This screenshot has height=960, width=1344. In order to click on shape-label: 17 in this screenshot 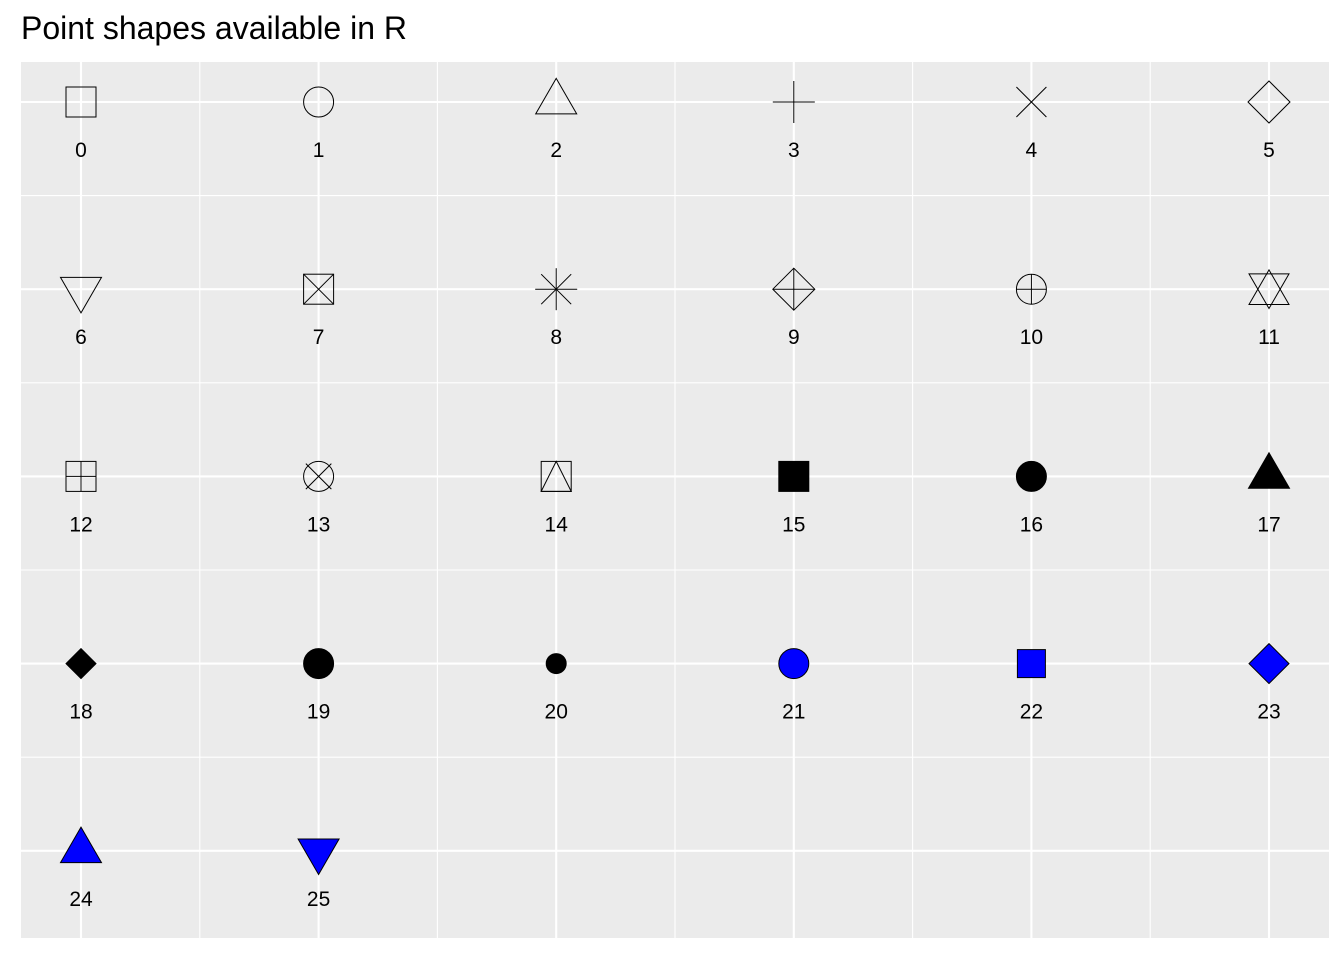, I will do `click(1268, 524)`.